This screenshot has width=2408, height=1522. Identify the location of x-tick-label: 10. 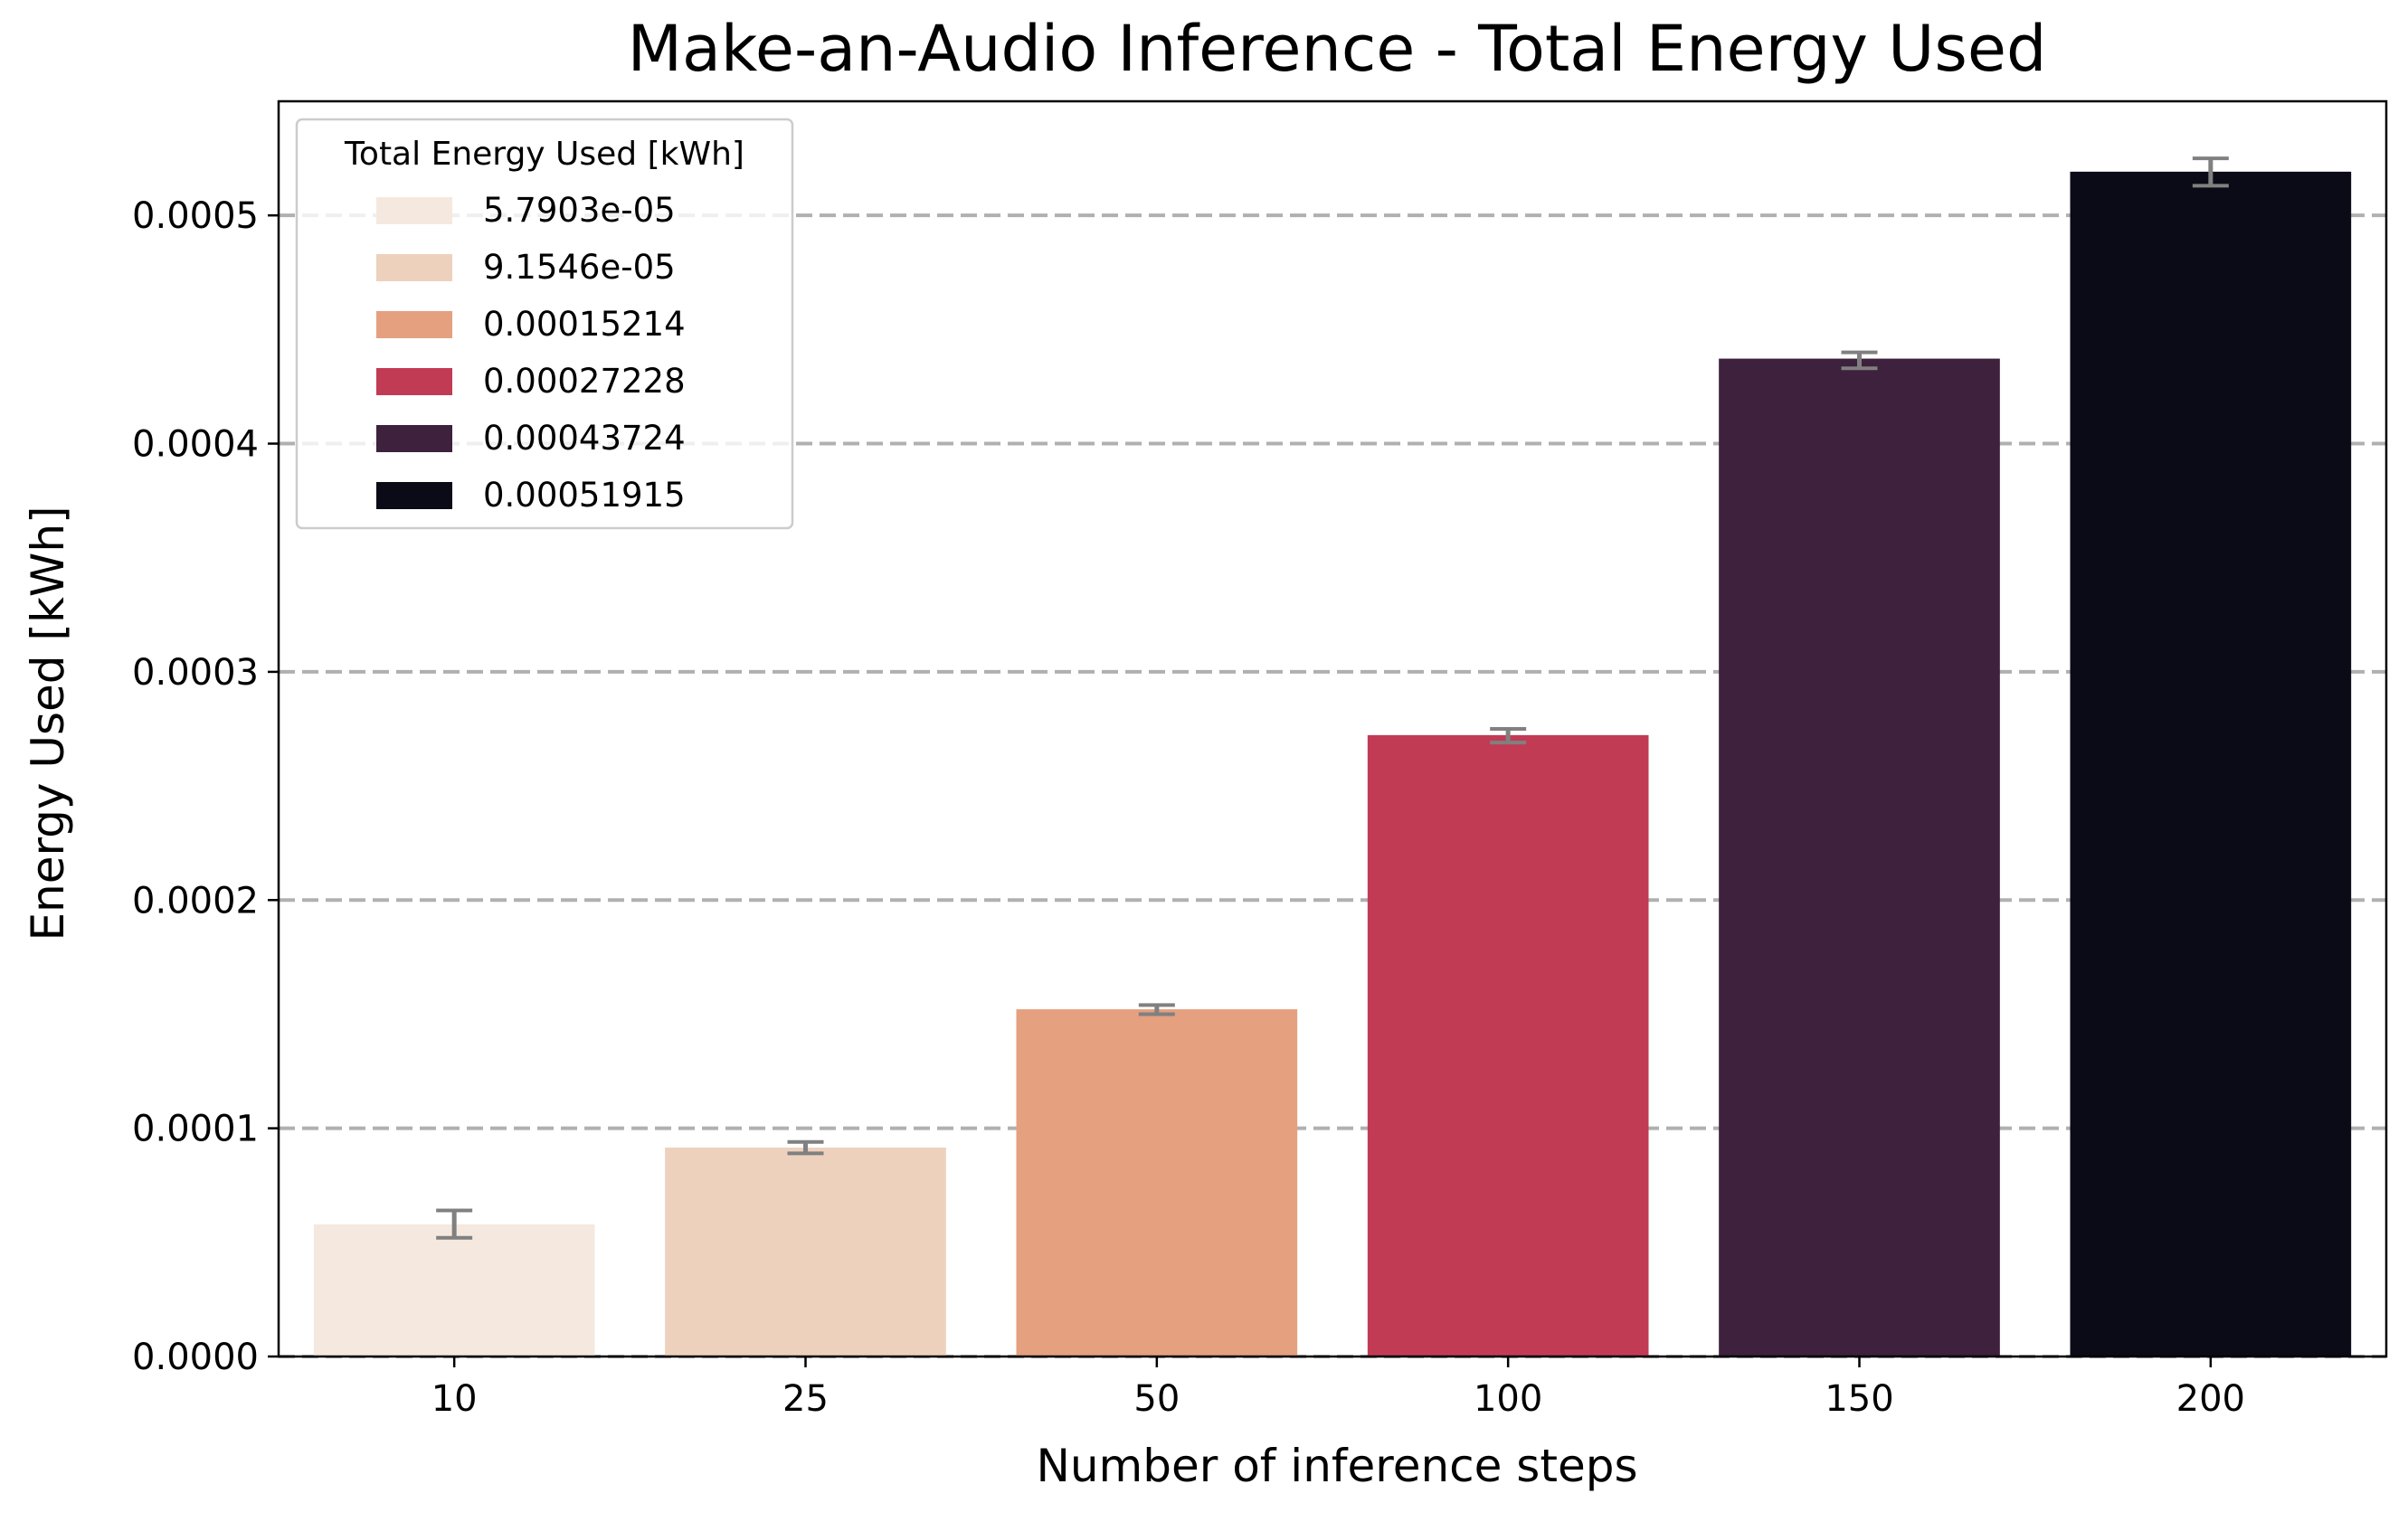
(454, 1399).